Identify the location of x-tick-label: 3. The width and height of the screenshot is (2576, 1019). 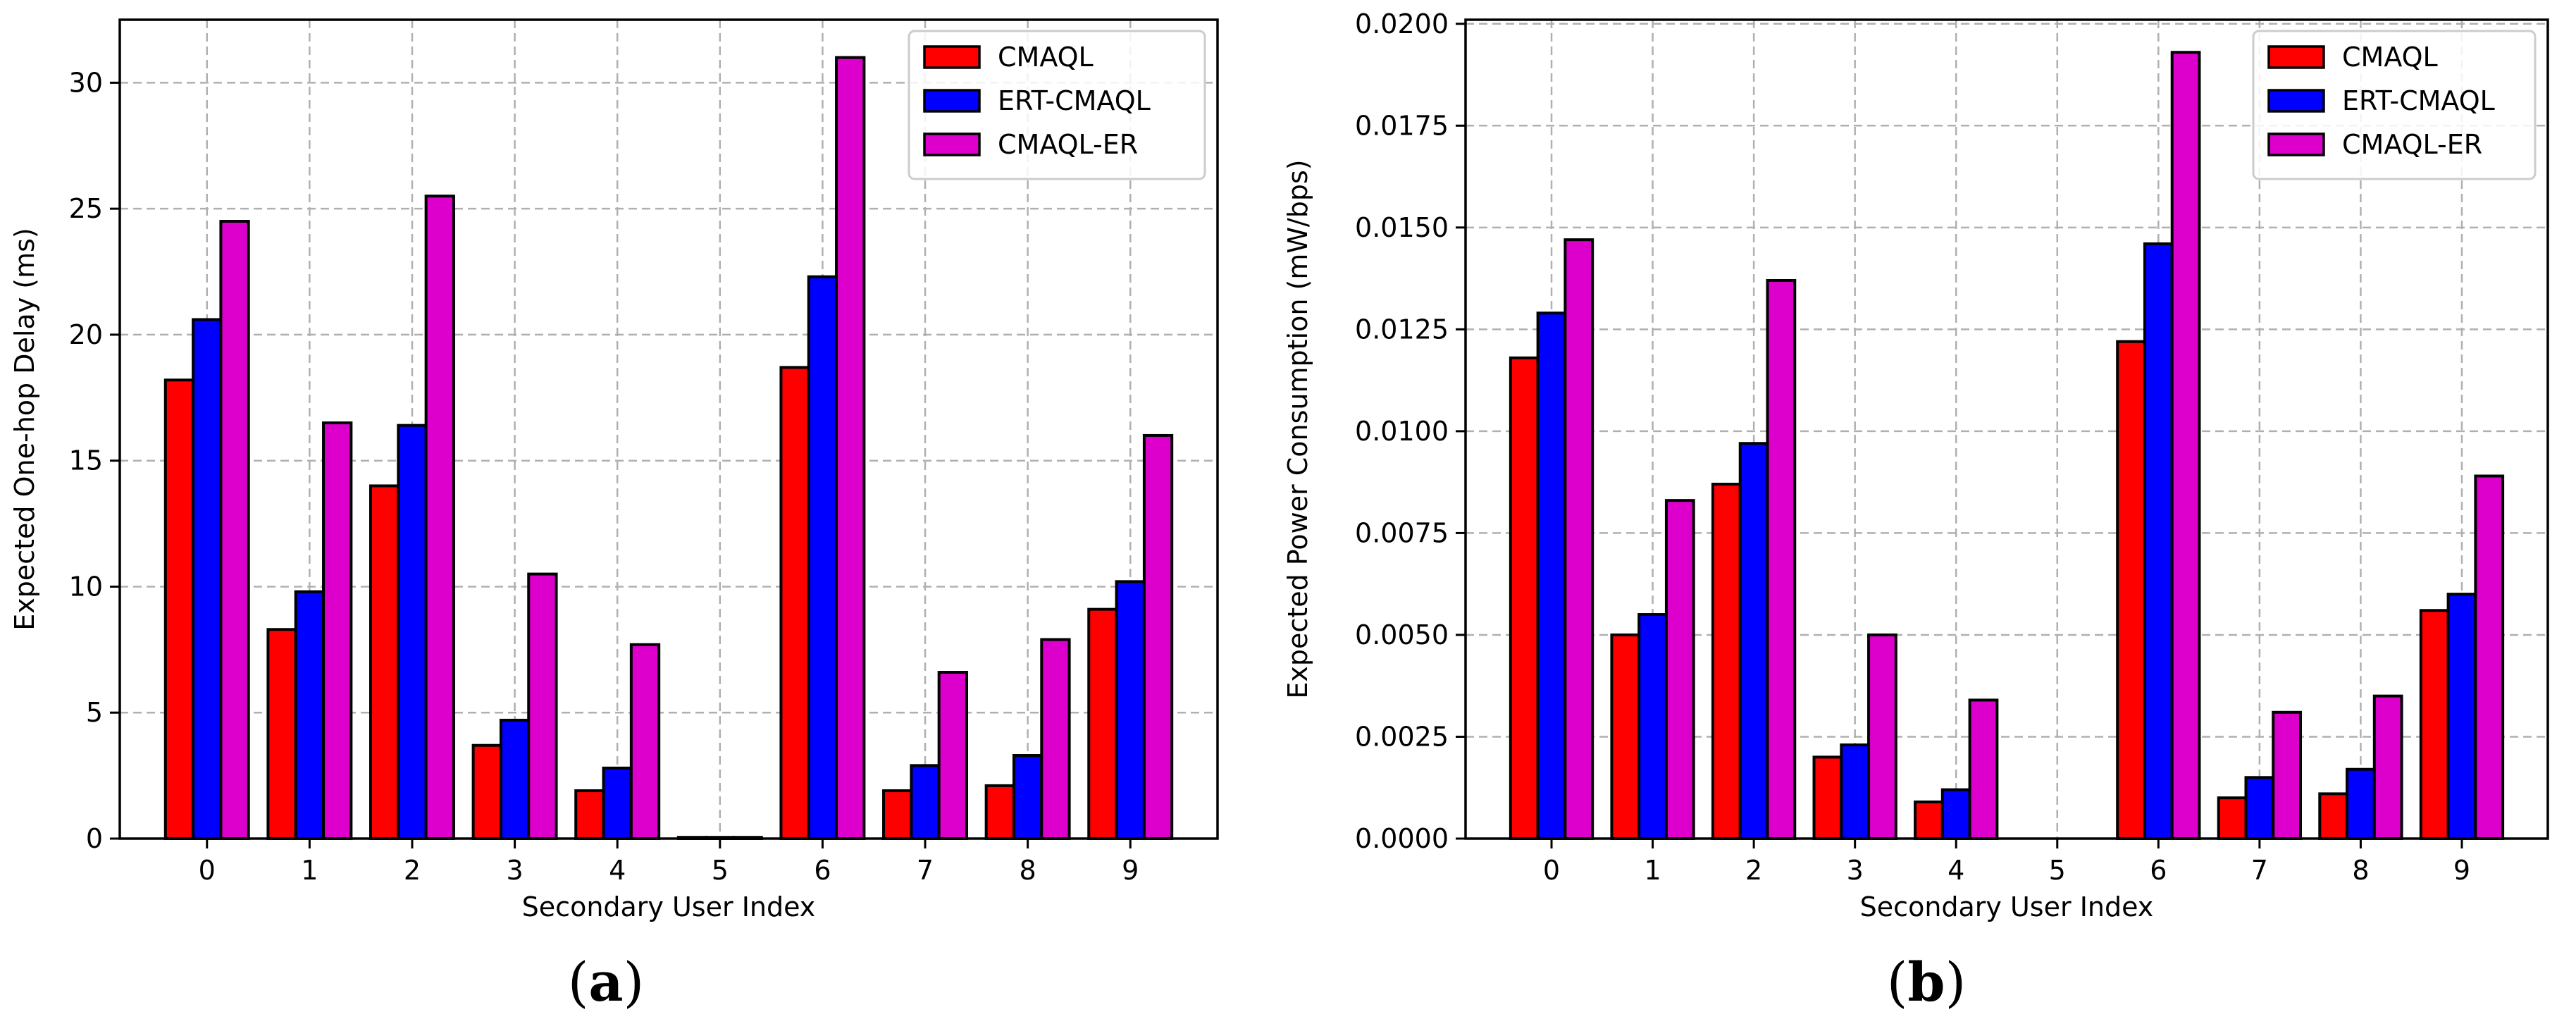
(514, 870).